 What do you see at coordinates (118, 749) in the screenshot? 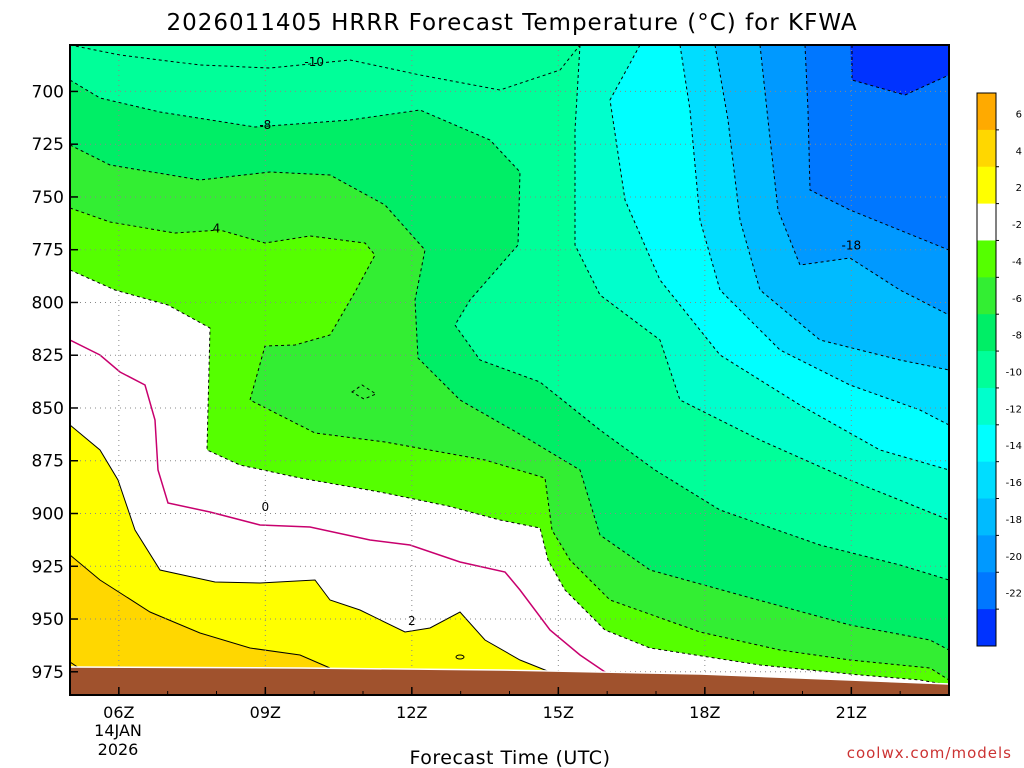
I see `x-sublabel-year: 2026` at bounding box center [118, 749].